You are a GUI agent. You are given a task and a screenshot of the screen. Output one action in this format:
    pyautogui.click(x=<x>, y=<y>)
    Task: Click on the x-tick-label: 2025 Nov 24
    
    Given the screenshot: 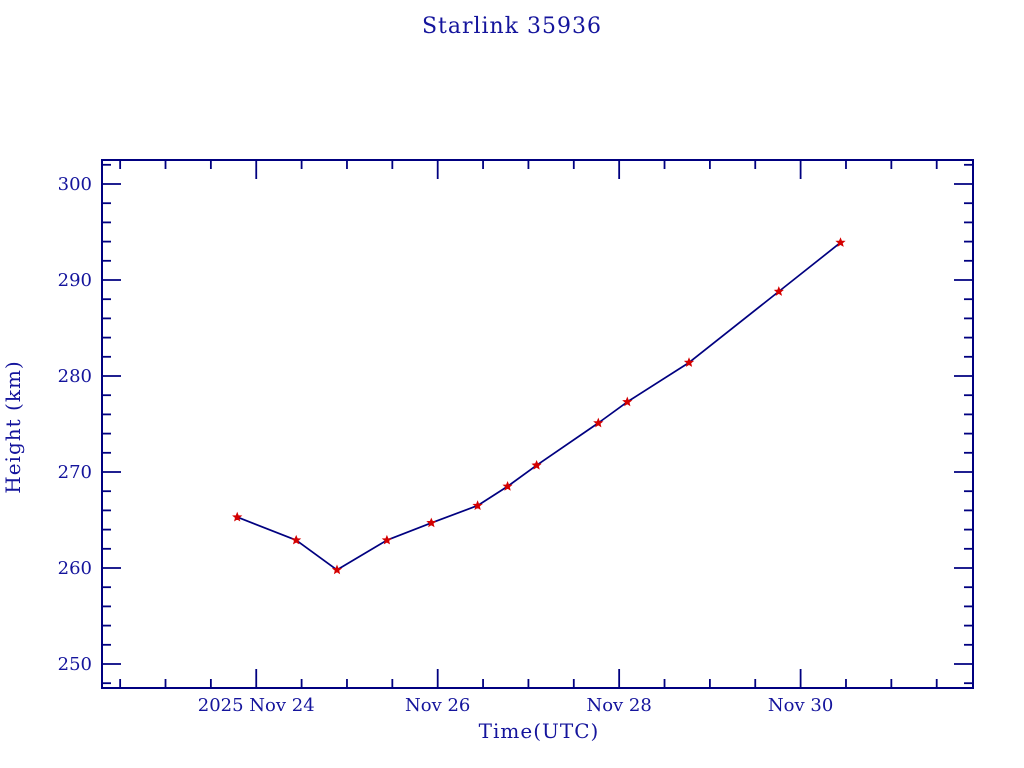 What is the action you would take?
    pyautogui.click(x=256, y=705)
    